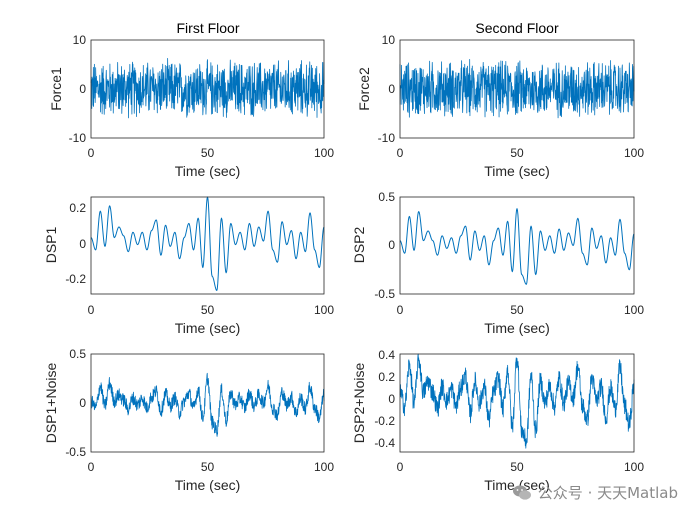 The height and width of the screenshot is (525, 700). I want to click on subplot-title: Second Floor, so click(517, 28).